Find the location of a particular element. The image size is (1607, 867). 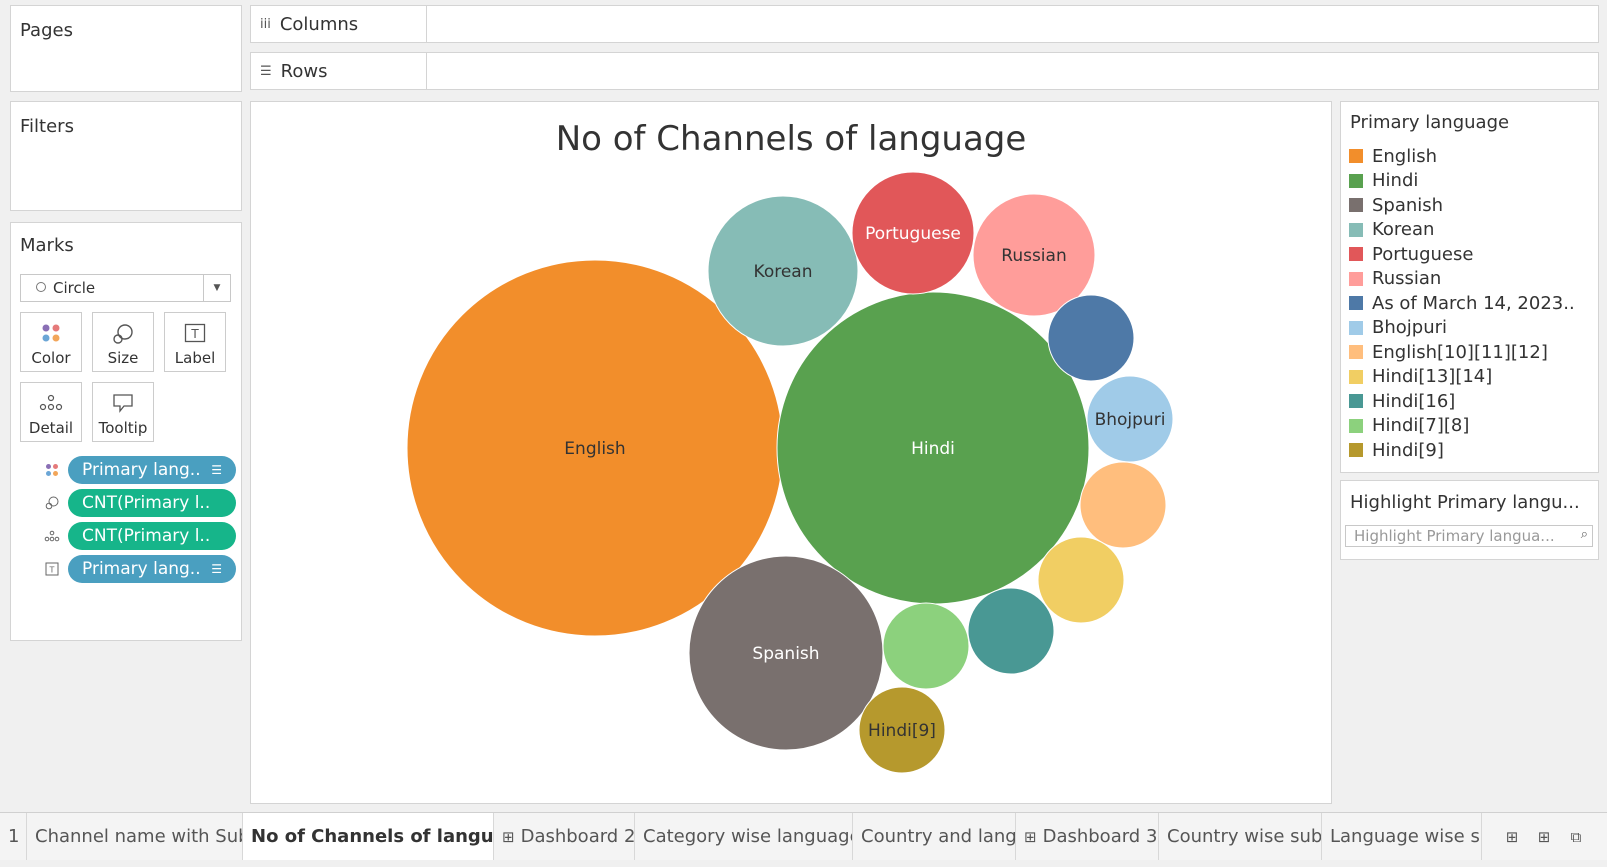

legend-item: Bhojpuri is located at coordinates (1398, 328).